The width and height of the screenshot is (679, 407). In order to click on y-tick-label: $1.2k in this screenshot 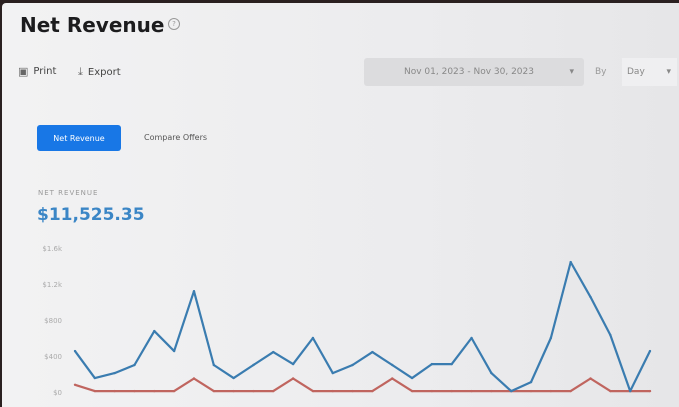, I will do `click(52, 285)`.